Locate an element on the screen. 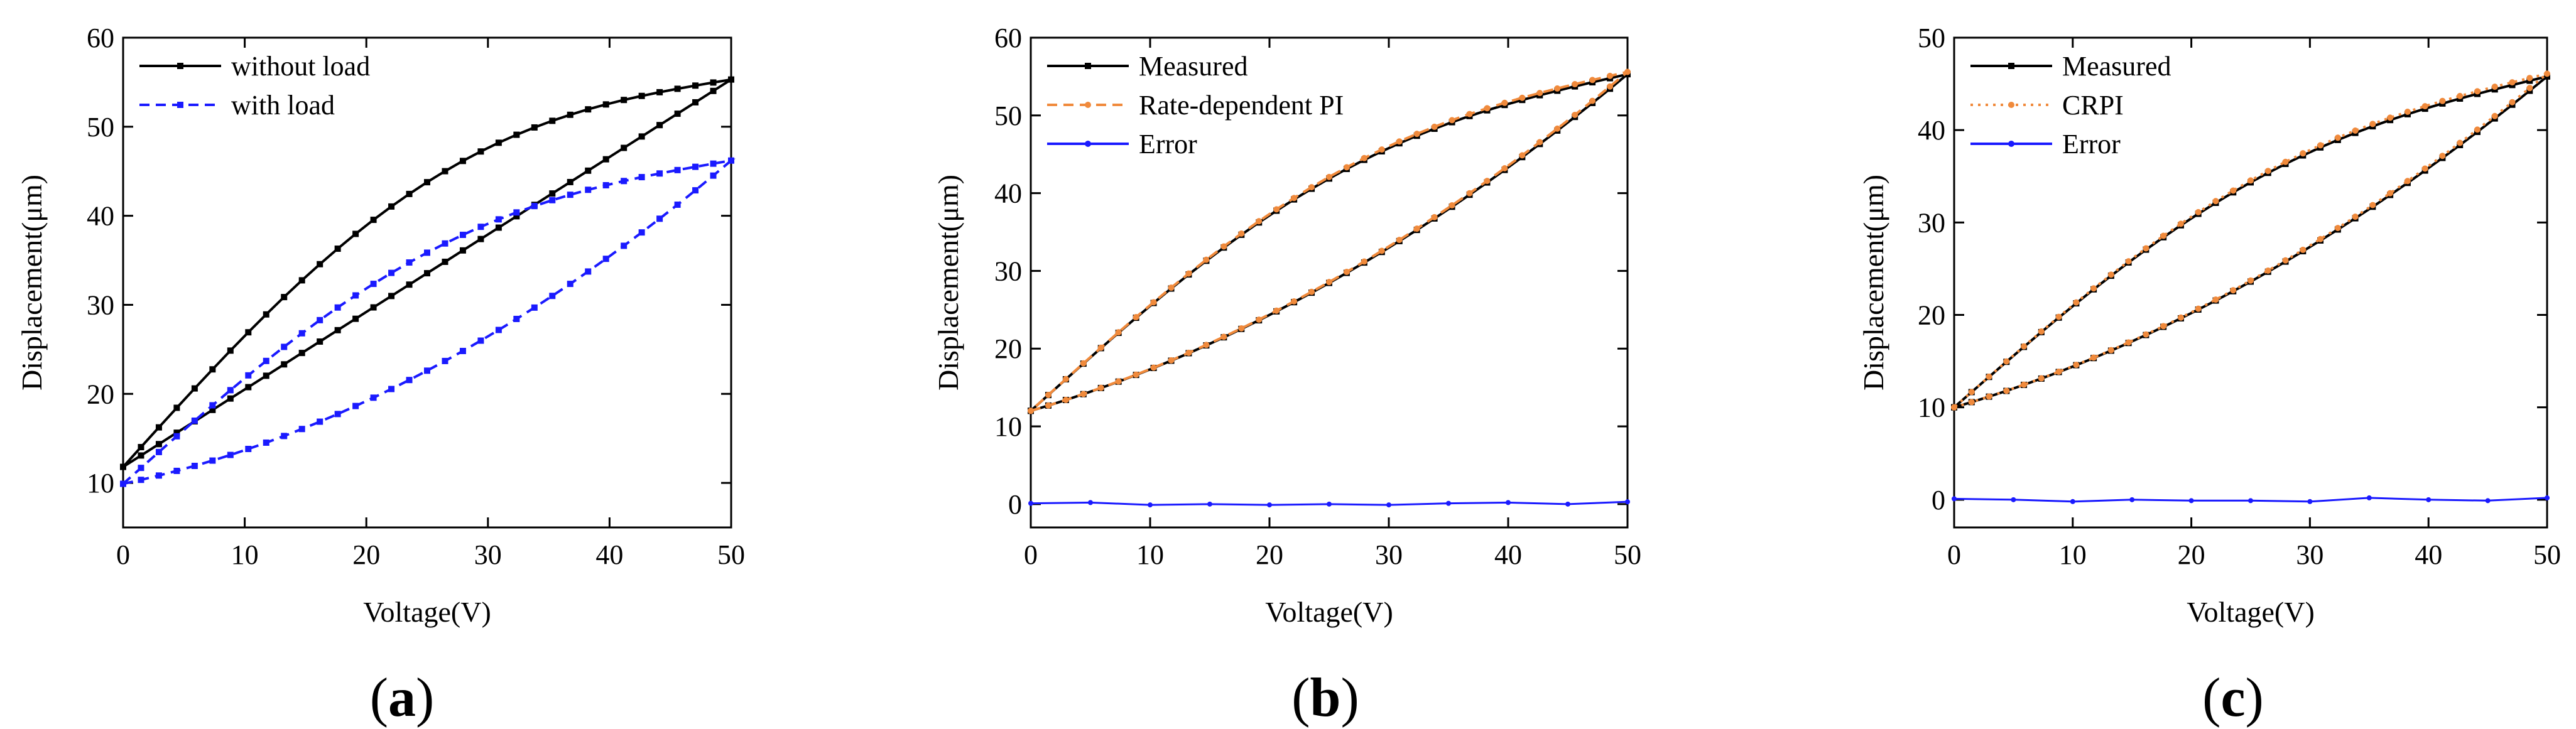 The image size is (2576, 729). panel-b-ytick-label: 20 is located at coordinates (1008, 348).